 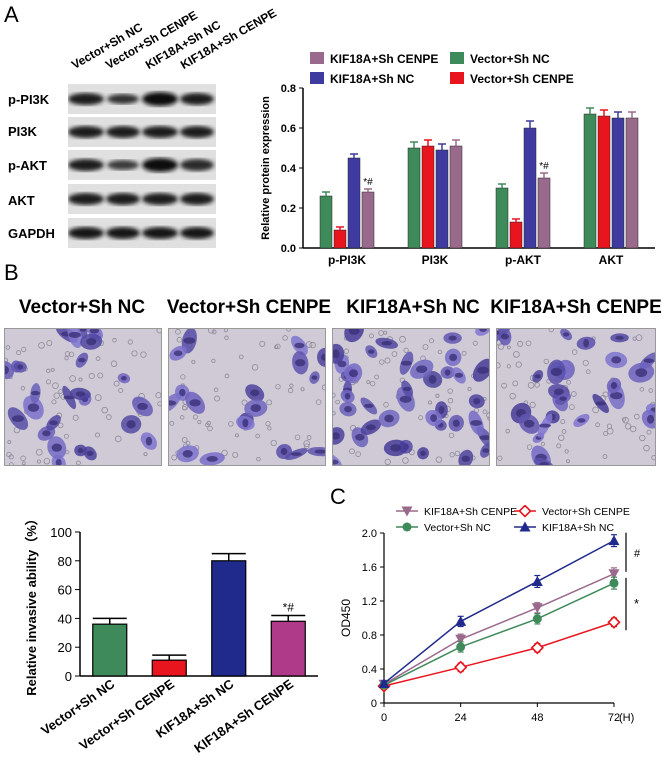 I want to click on y-tick-label: 40, so click(x=65, y=618).